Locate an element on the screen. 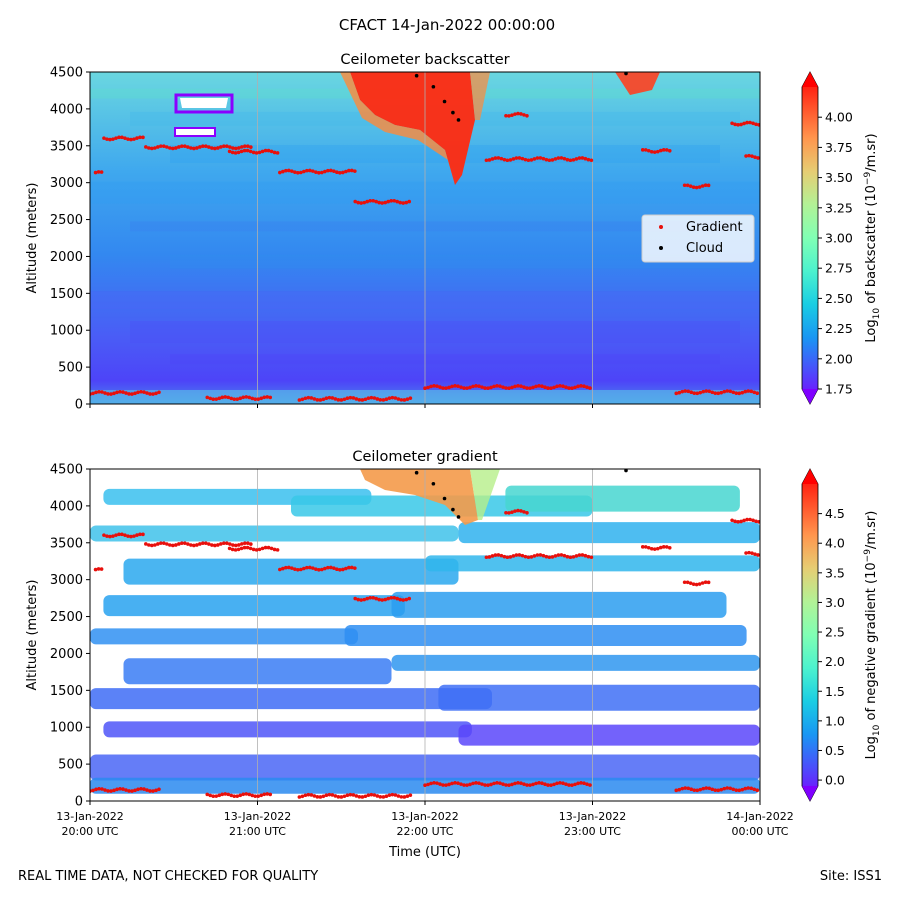 Image resolution: width=900 pixels, height=904 pixels. colorbar-tick-label: 4.5 is located at coordinates (835, 513).